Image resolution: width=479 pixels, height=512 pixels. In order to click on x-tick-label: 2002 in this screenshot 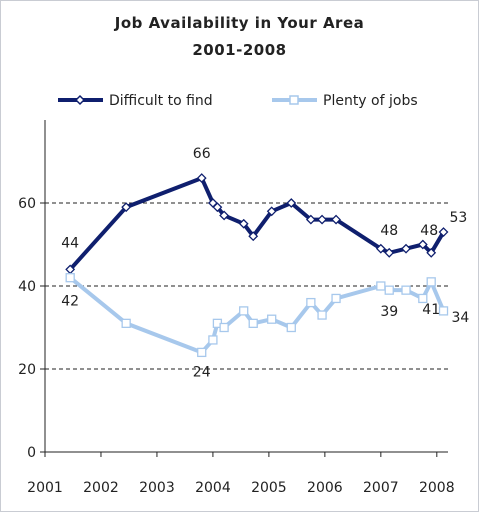, I will do `click(101, 488)`.